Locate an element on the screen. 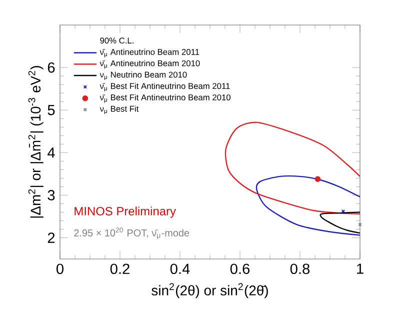 This screenshot has height=324, width=400. y-tick-label: 3 is located at coordinates (51, 195).